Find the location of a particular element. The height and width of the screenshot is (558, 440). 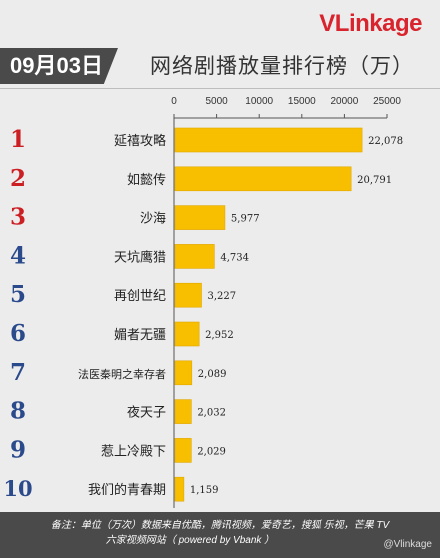

chart-title: 网络剧播放量排行榜（万） is located at coordinates (282, 66).